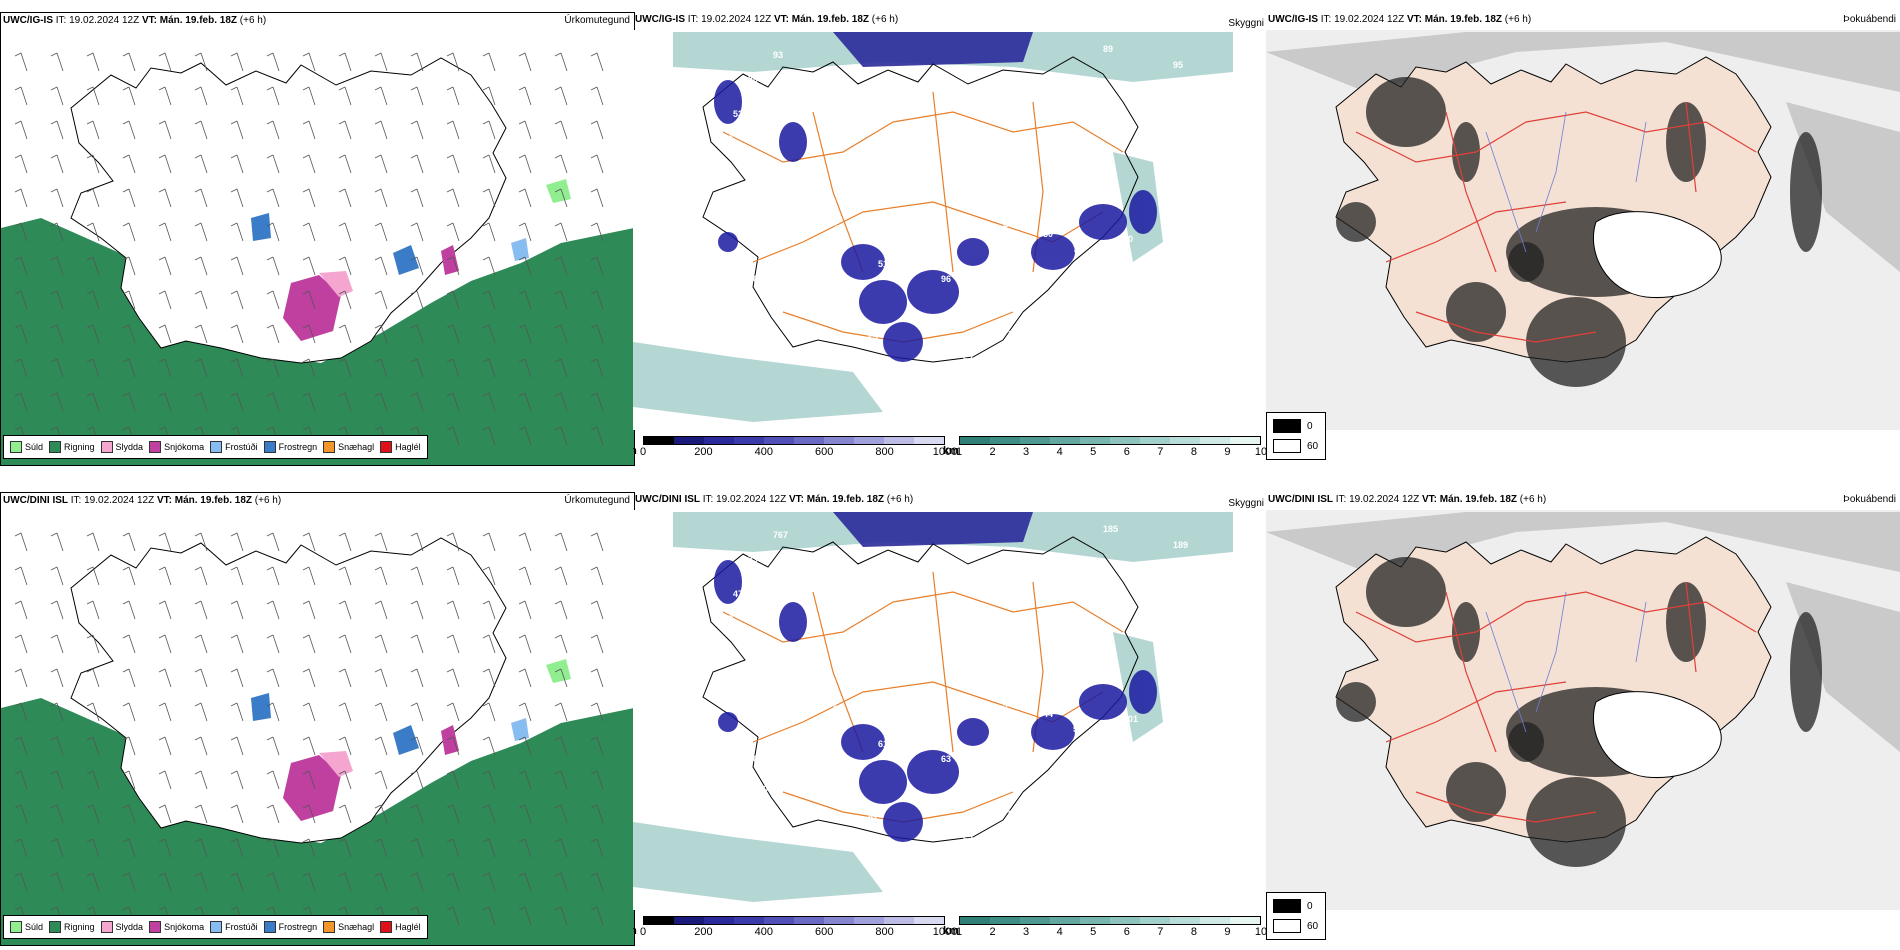 Image resolution: width=1900 pixels, height=950 pixels. I want to click on cloud-base-label: 93, so click(778, 55).